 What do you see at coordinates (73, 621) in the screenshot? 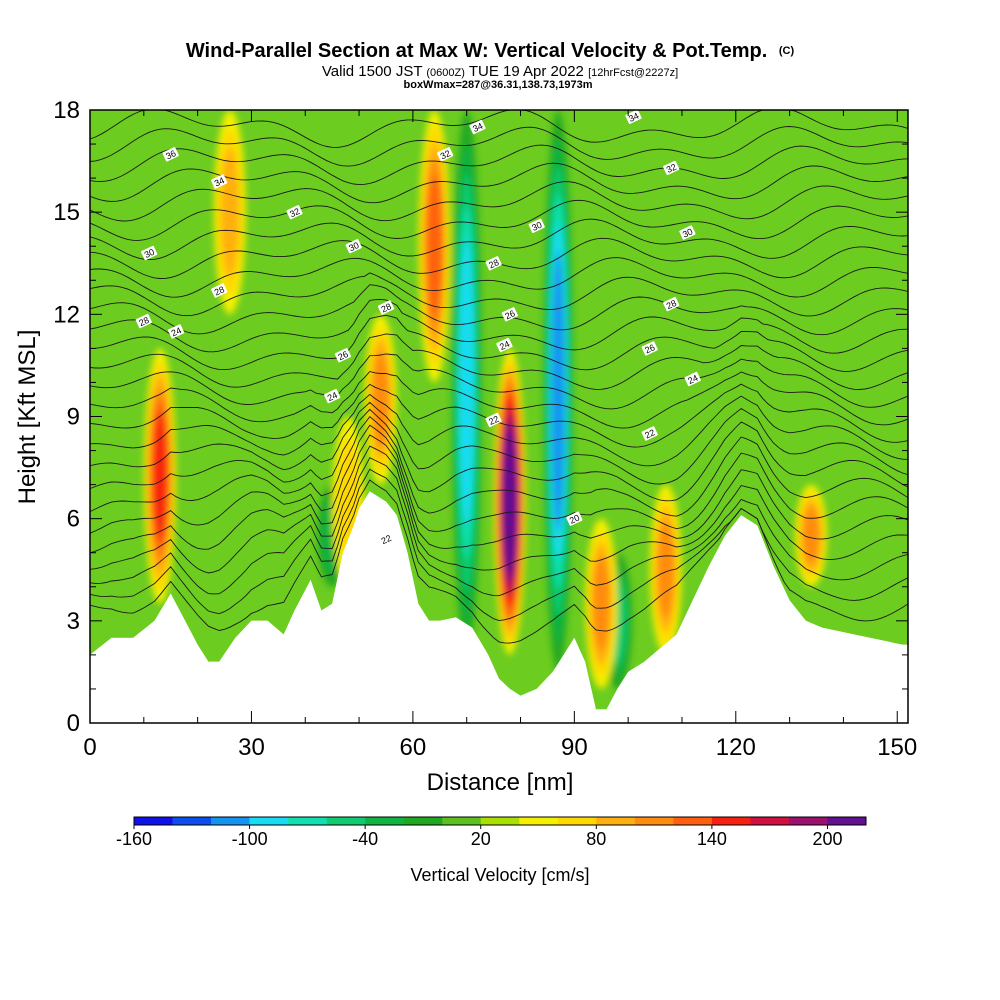
I see `y-tick-label: 3` at bounding box center [73, 621].